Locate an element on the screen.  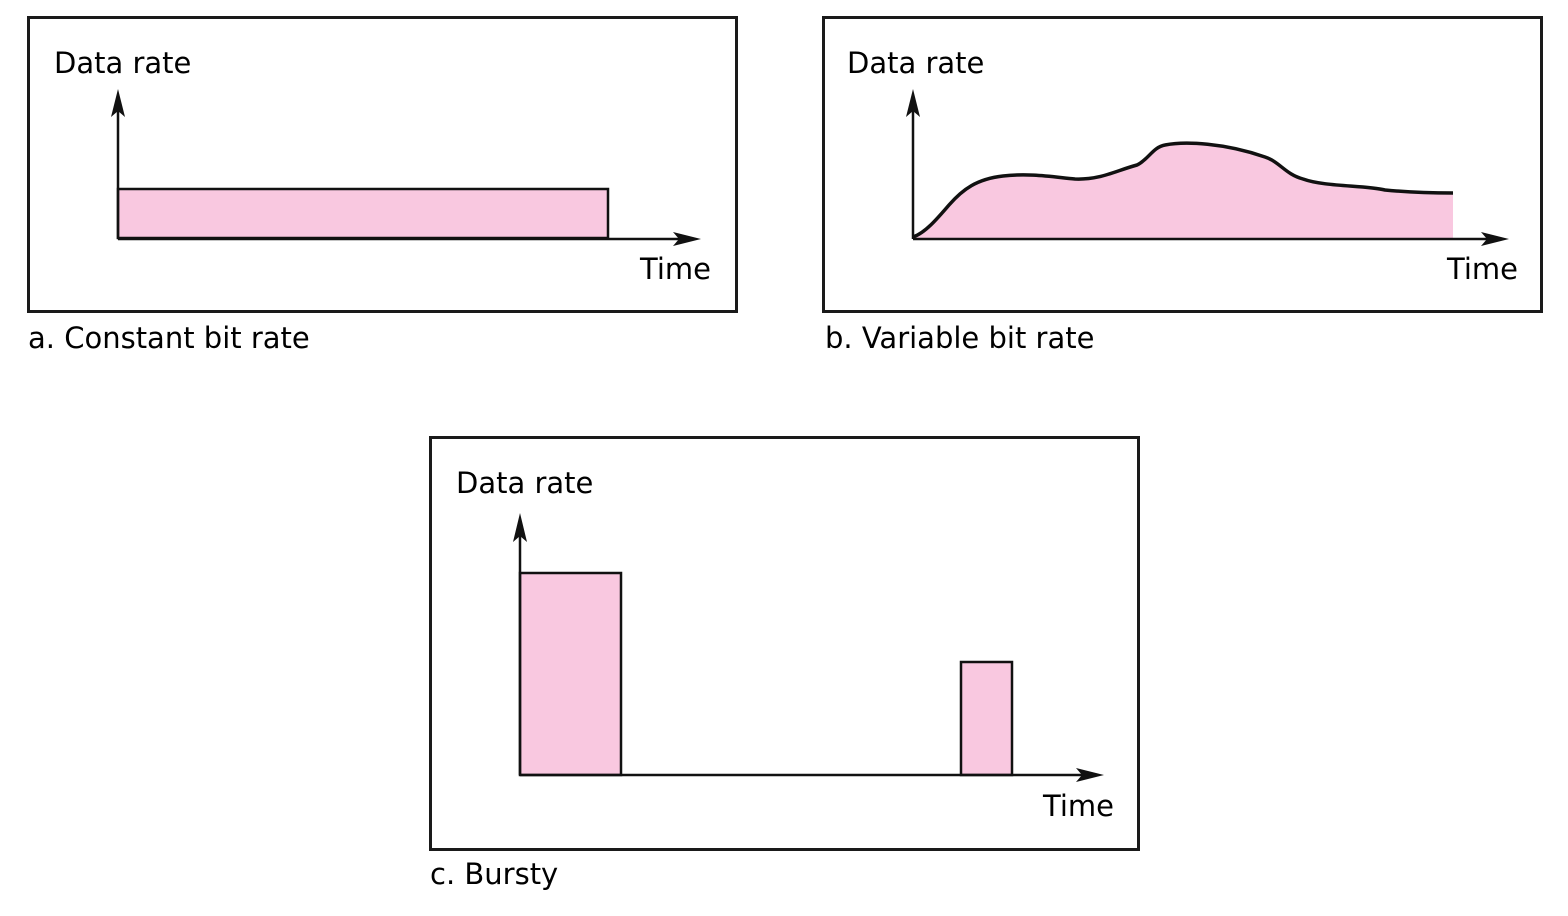
variable-rate-curve is located at coordinates (1183, 190).